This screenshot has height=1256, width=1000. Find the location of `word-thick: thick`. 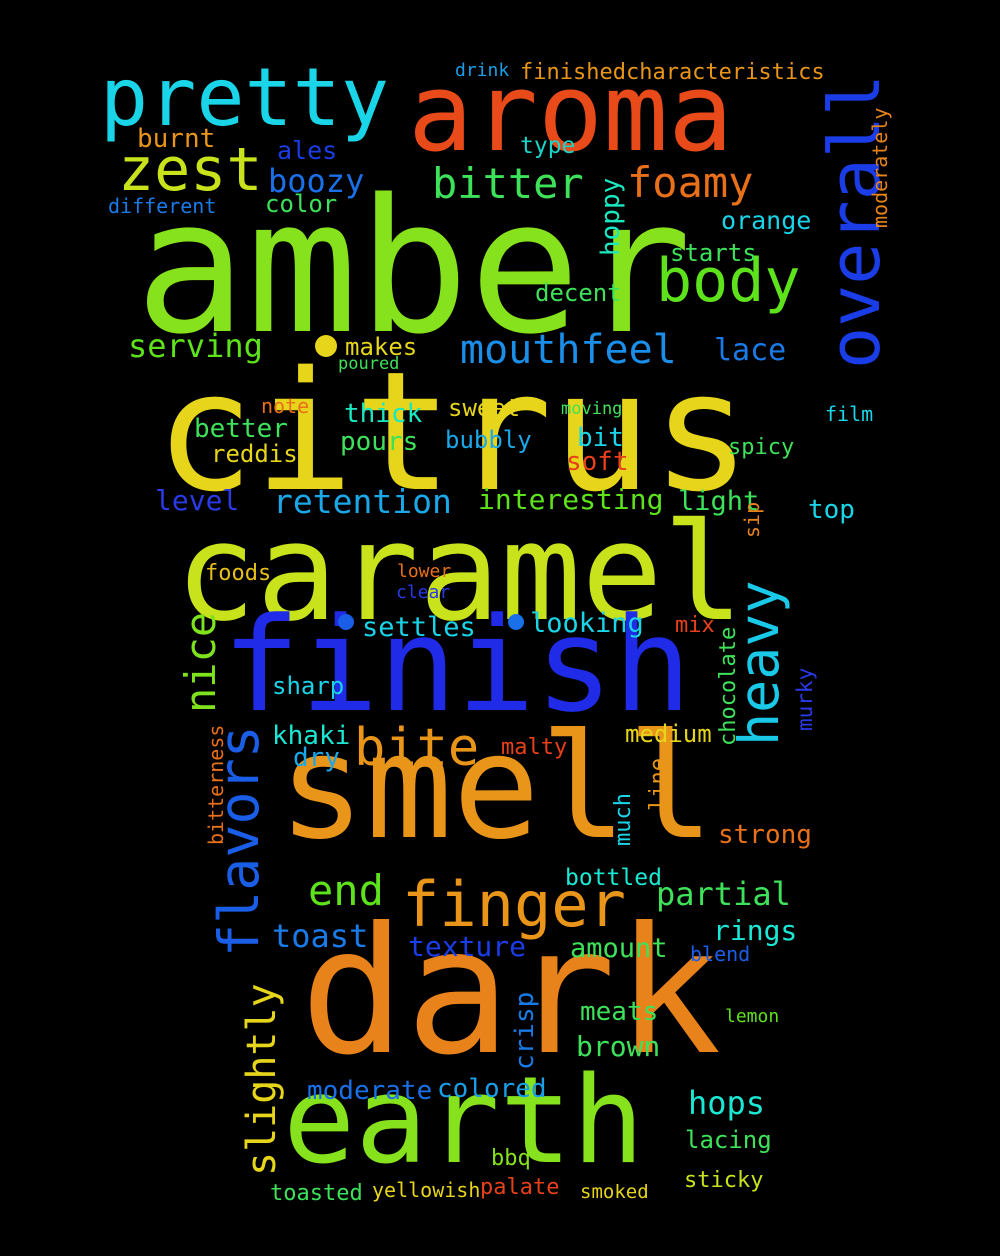

word-thick: thick is located at coordinates (383, 414).